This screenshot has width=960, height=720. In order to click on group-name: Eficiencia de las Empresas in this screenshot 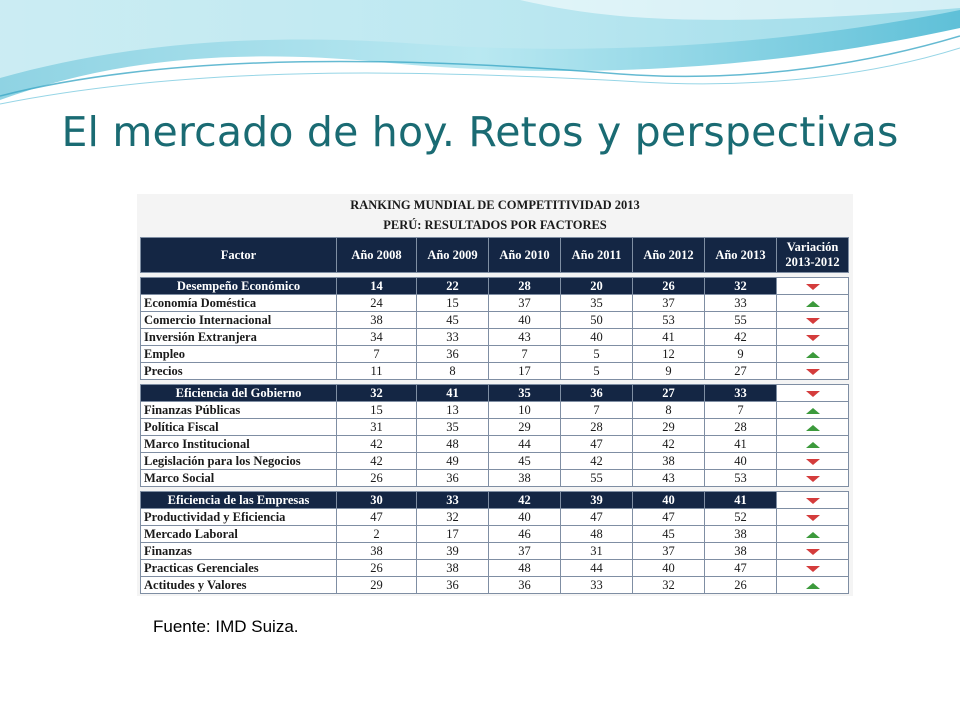, I will do `click(238, 500)`.